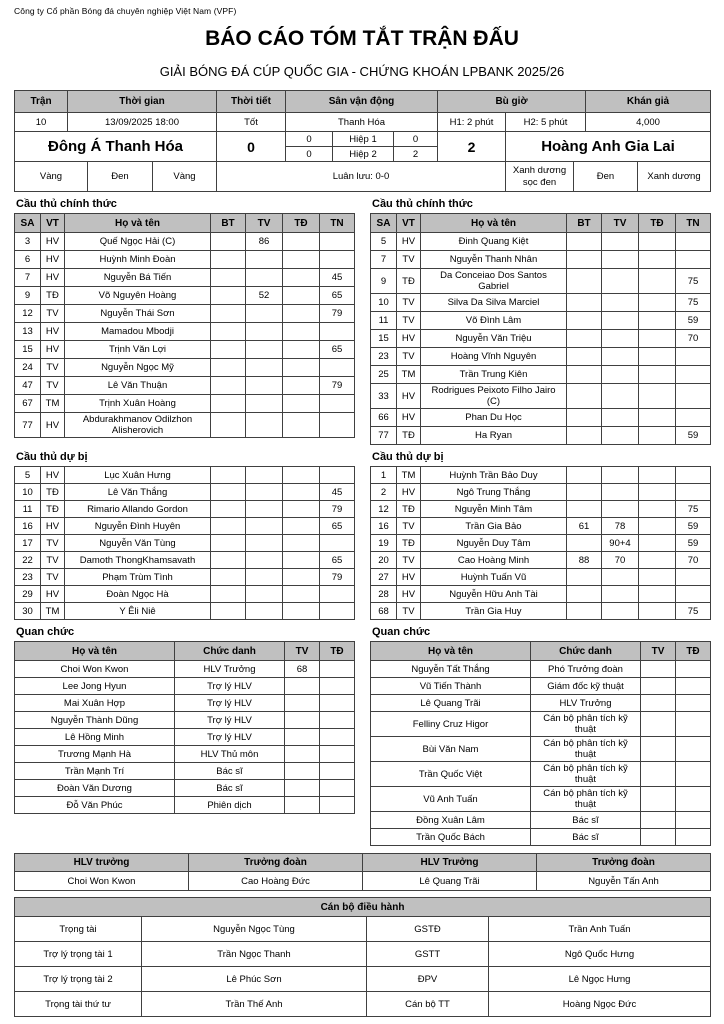 This screenshot has height=1024, width=724. Describe the element at coordinates (52, 457) in the screenshot. I see `home-subs-title: Cầu thủ dự bị` at that location.